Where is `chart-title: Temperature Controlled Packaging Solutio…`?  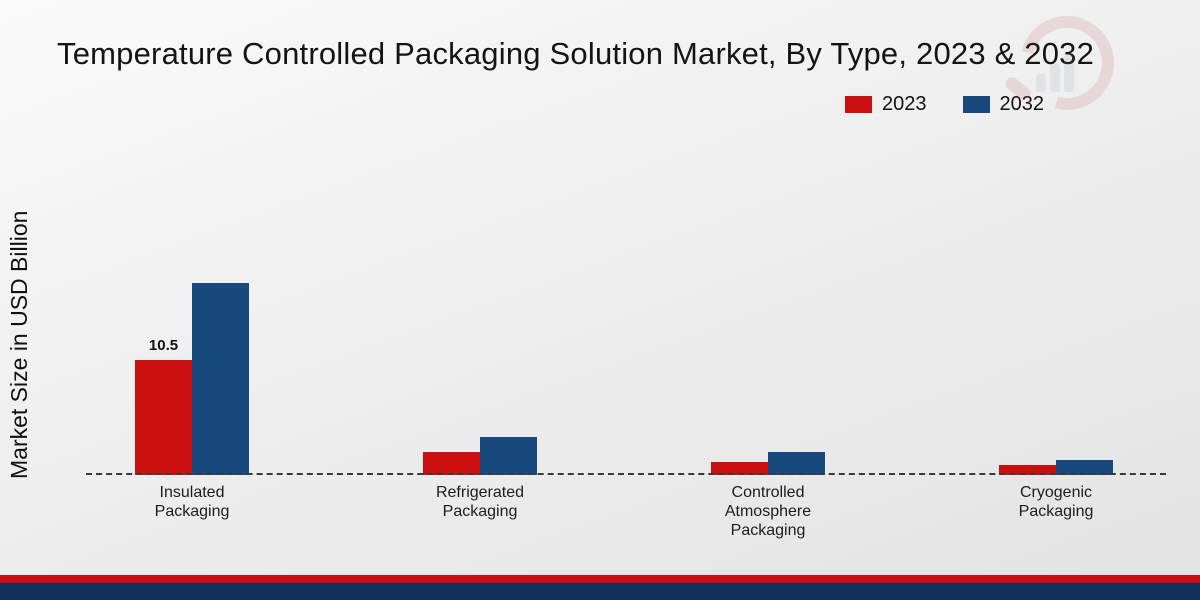 chart-title: Temperature Controlled Packaging Solutio… is located at coordinates (576, 53).